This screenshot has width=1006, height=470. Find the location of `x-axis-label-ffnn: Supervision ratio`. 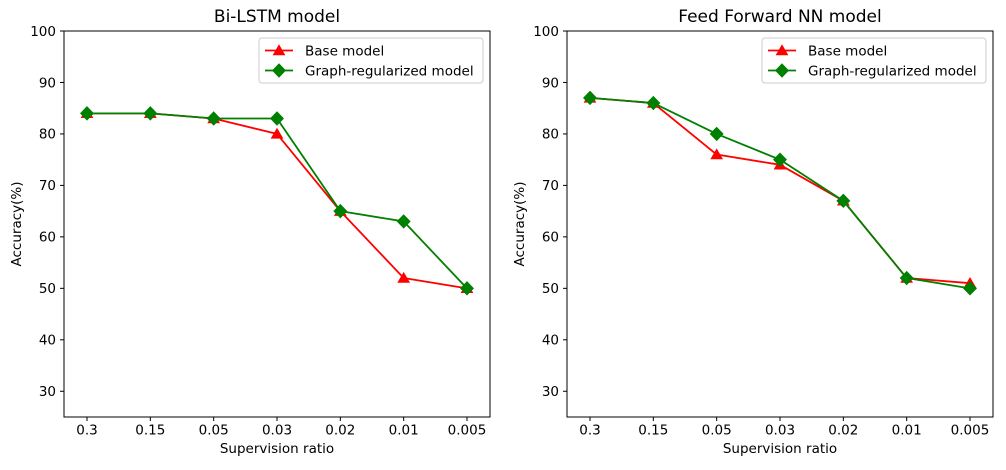

x-axis-label-ffnn: Supervision ratio is located at coordinates (780, 449).